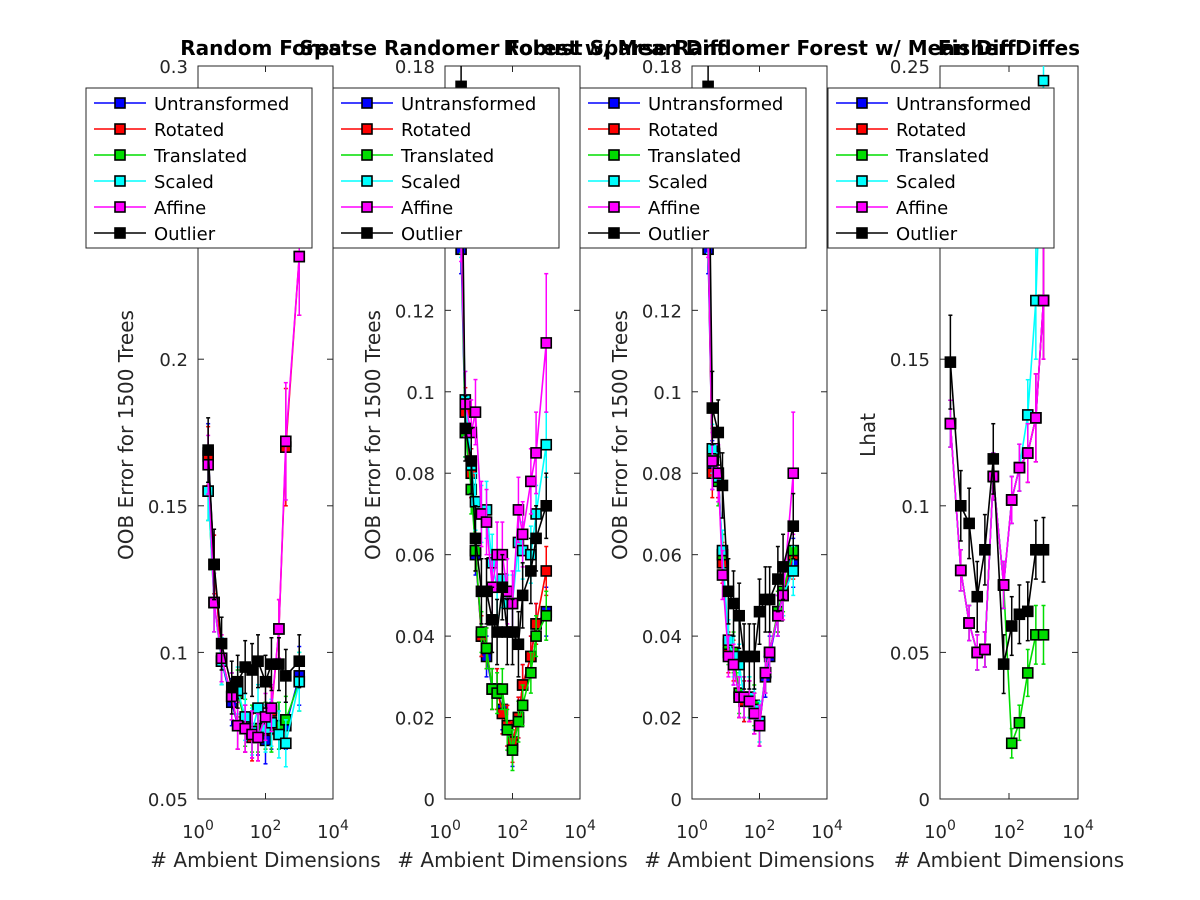 The width and height of the screenshot is (1200, 900). I want to click on y-tick-label: 0.04, so click(662, 637).